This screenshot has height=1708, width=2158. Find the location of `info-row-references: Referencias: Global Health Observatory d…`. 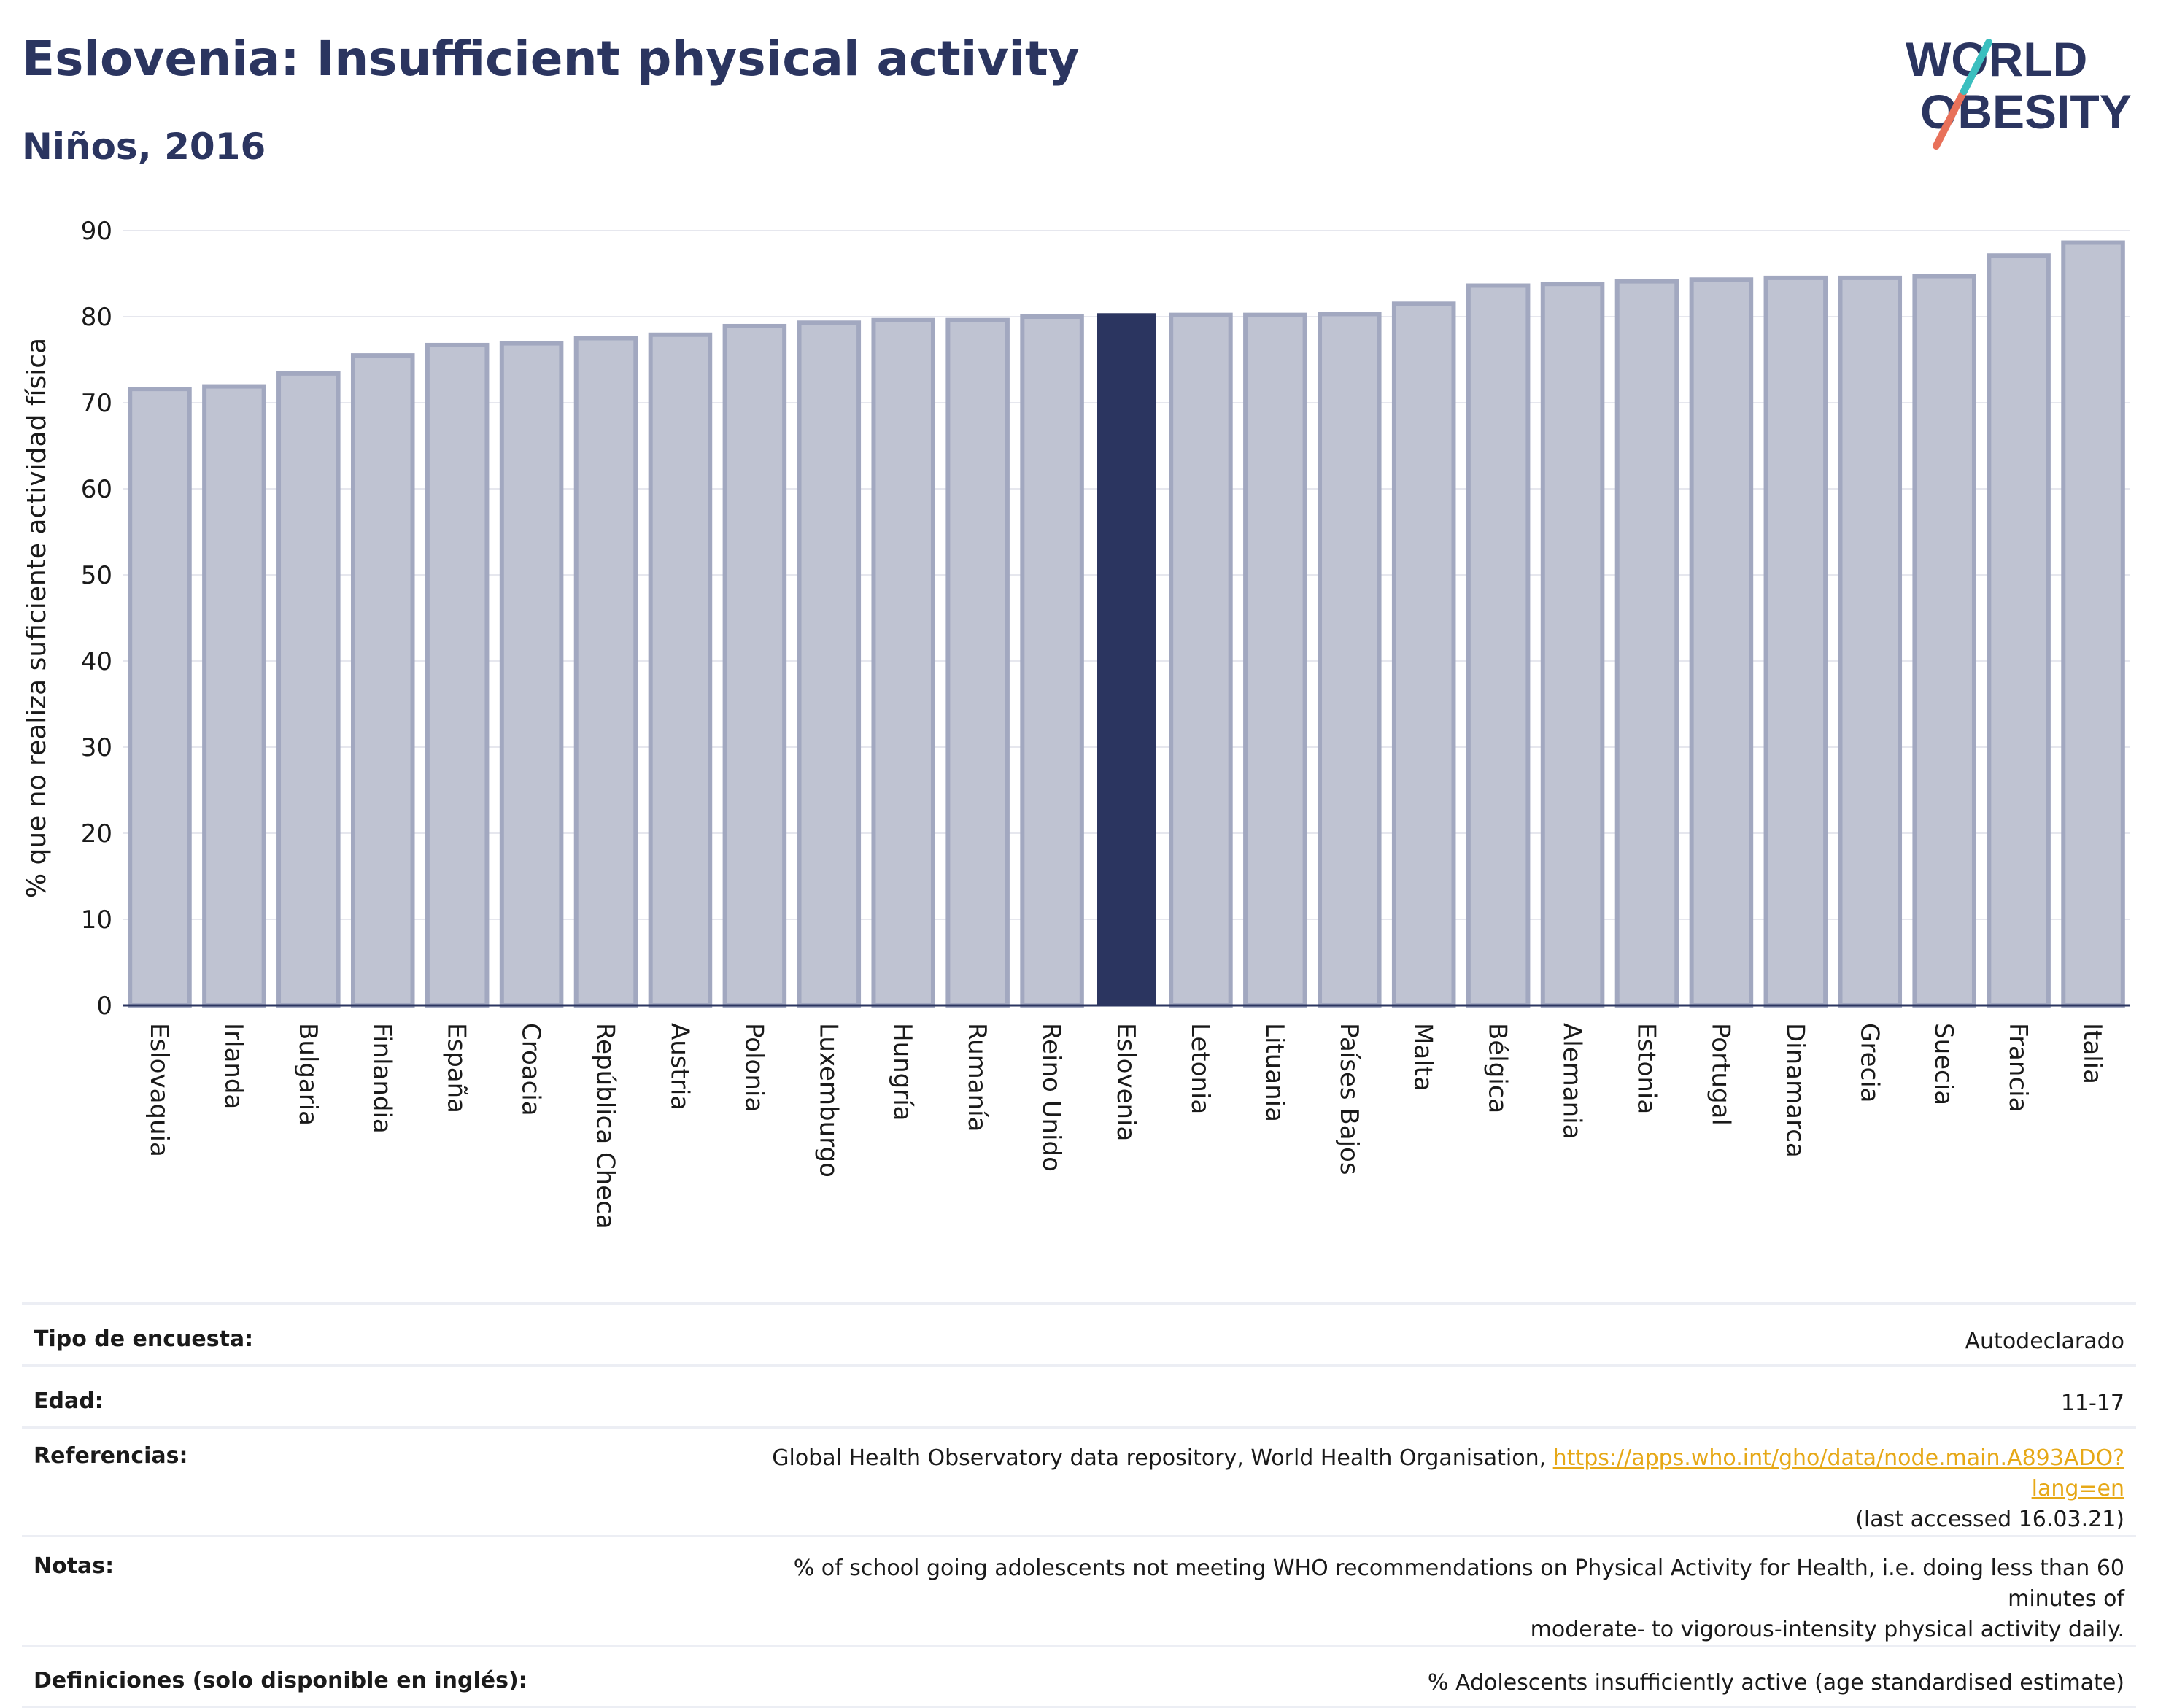

info-row-references: Referencias: Global Health Observatory d… is located at coordinates (1079, 1481).